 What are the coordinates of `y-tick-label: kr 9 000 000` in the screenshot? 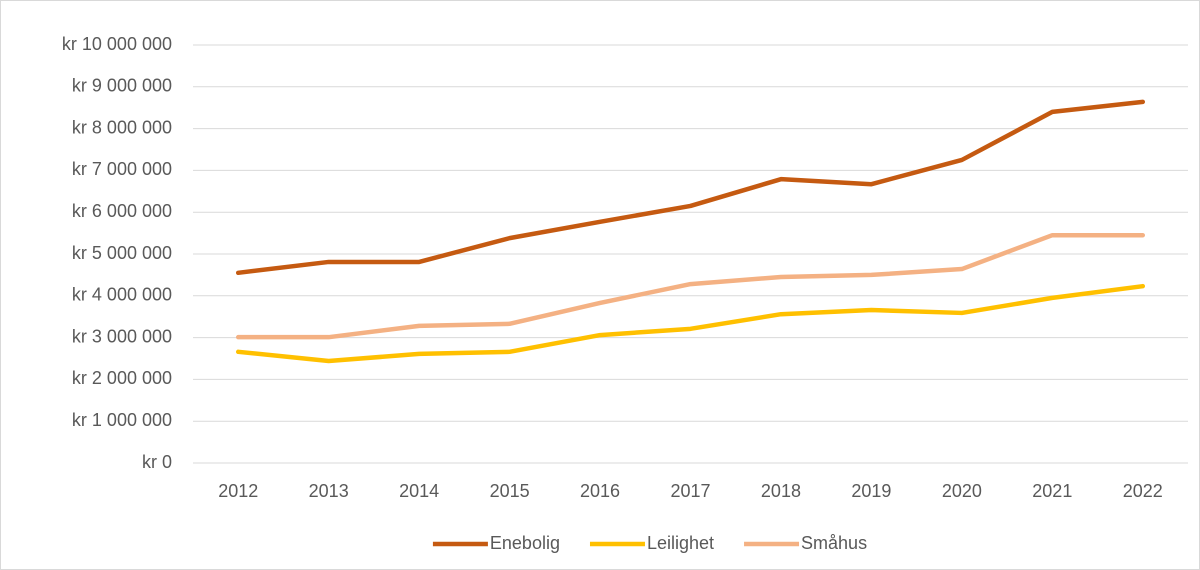 It's located at (122, 86).